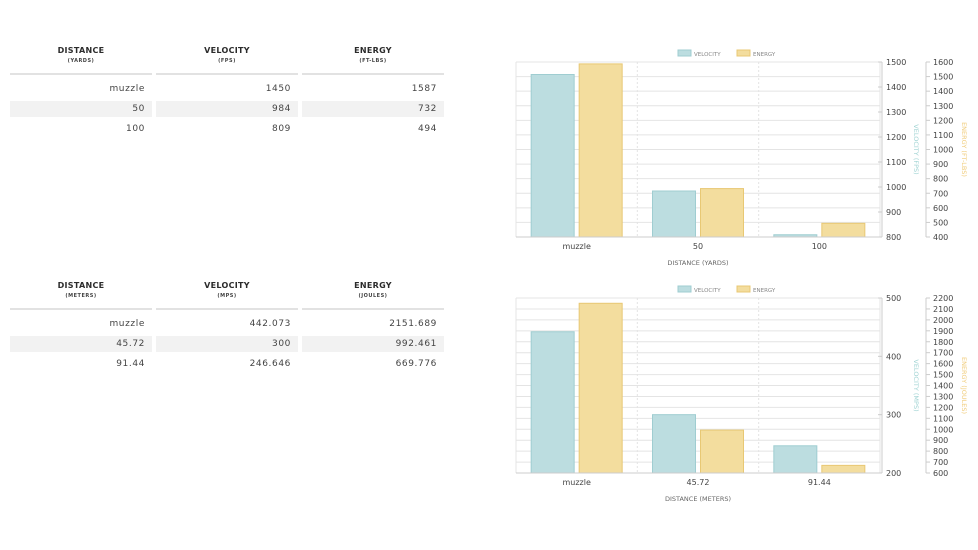  Describe the element at coordinates (81, 55) in the screenshot. I see `column-header-distance: DISTANCE (YARDS)` at that location.